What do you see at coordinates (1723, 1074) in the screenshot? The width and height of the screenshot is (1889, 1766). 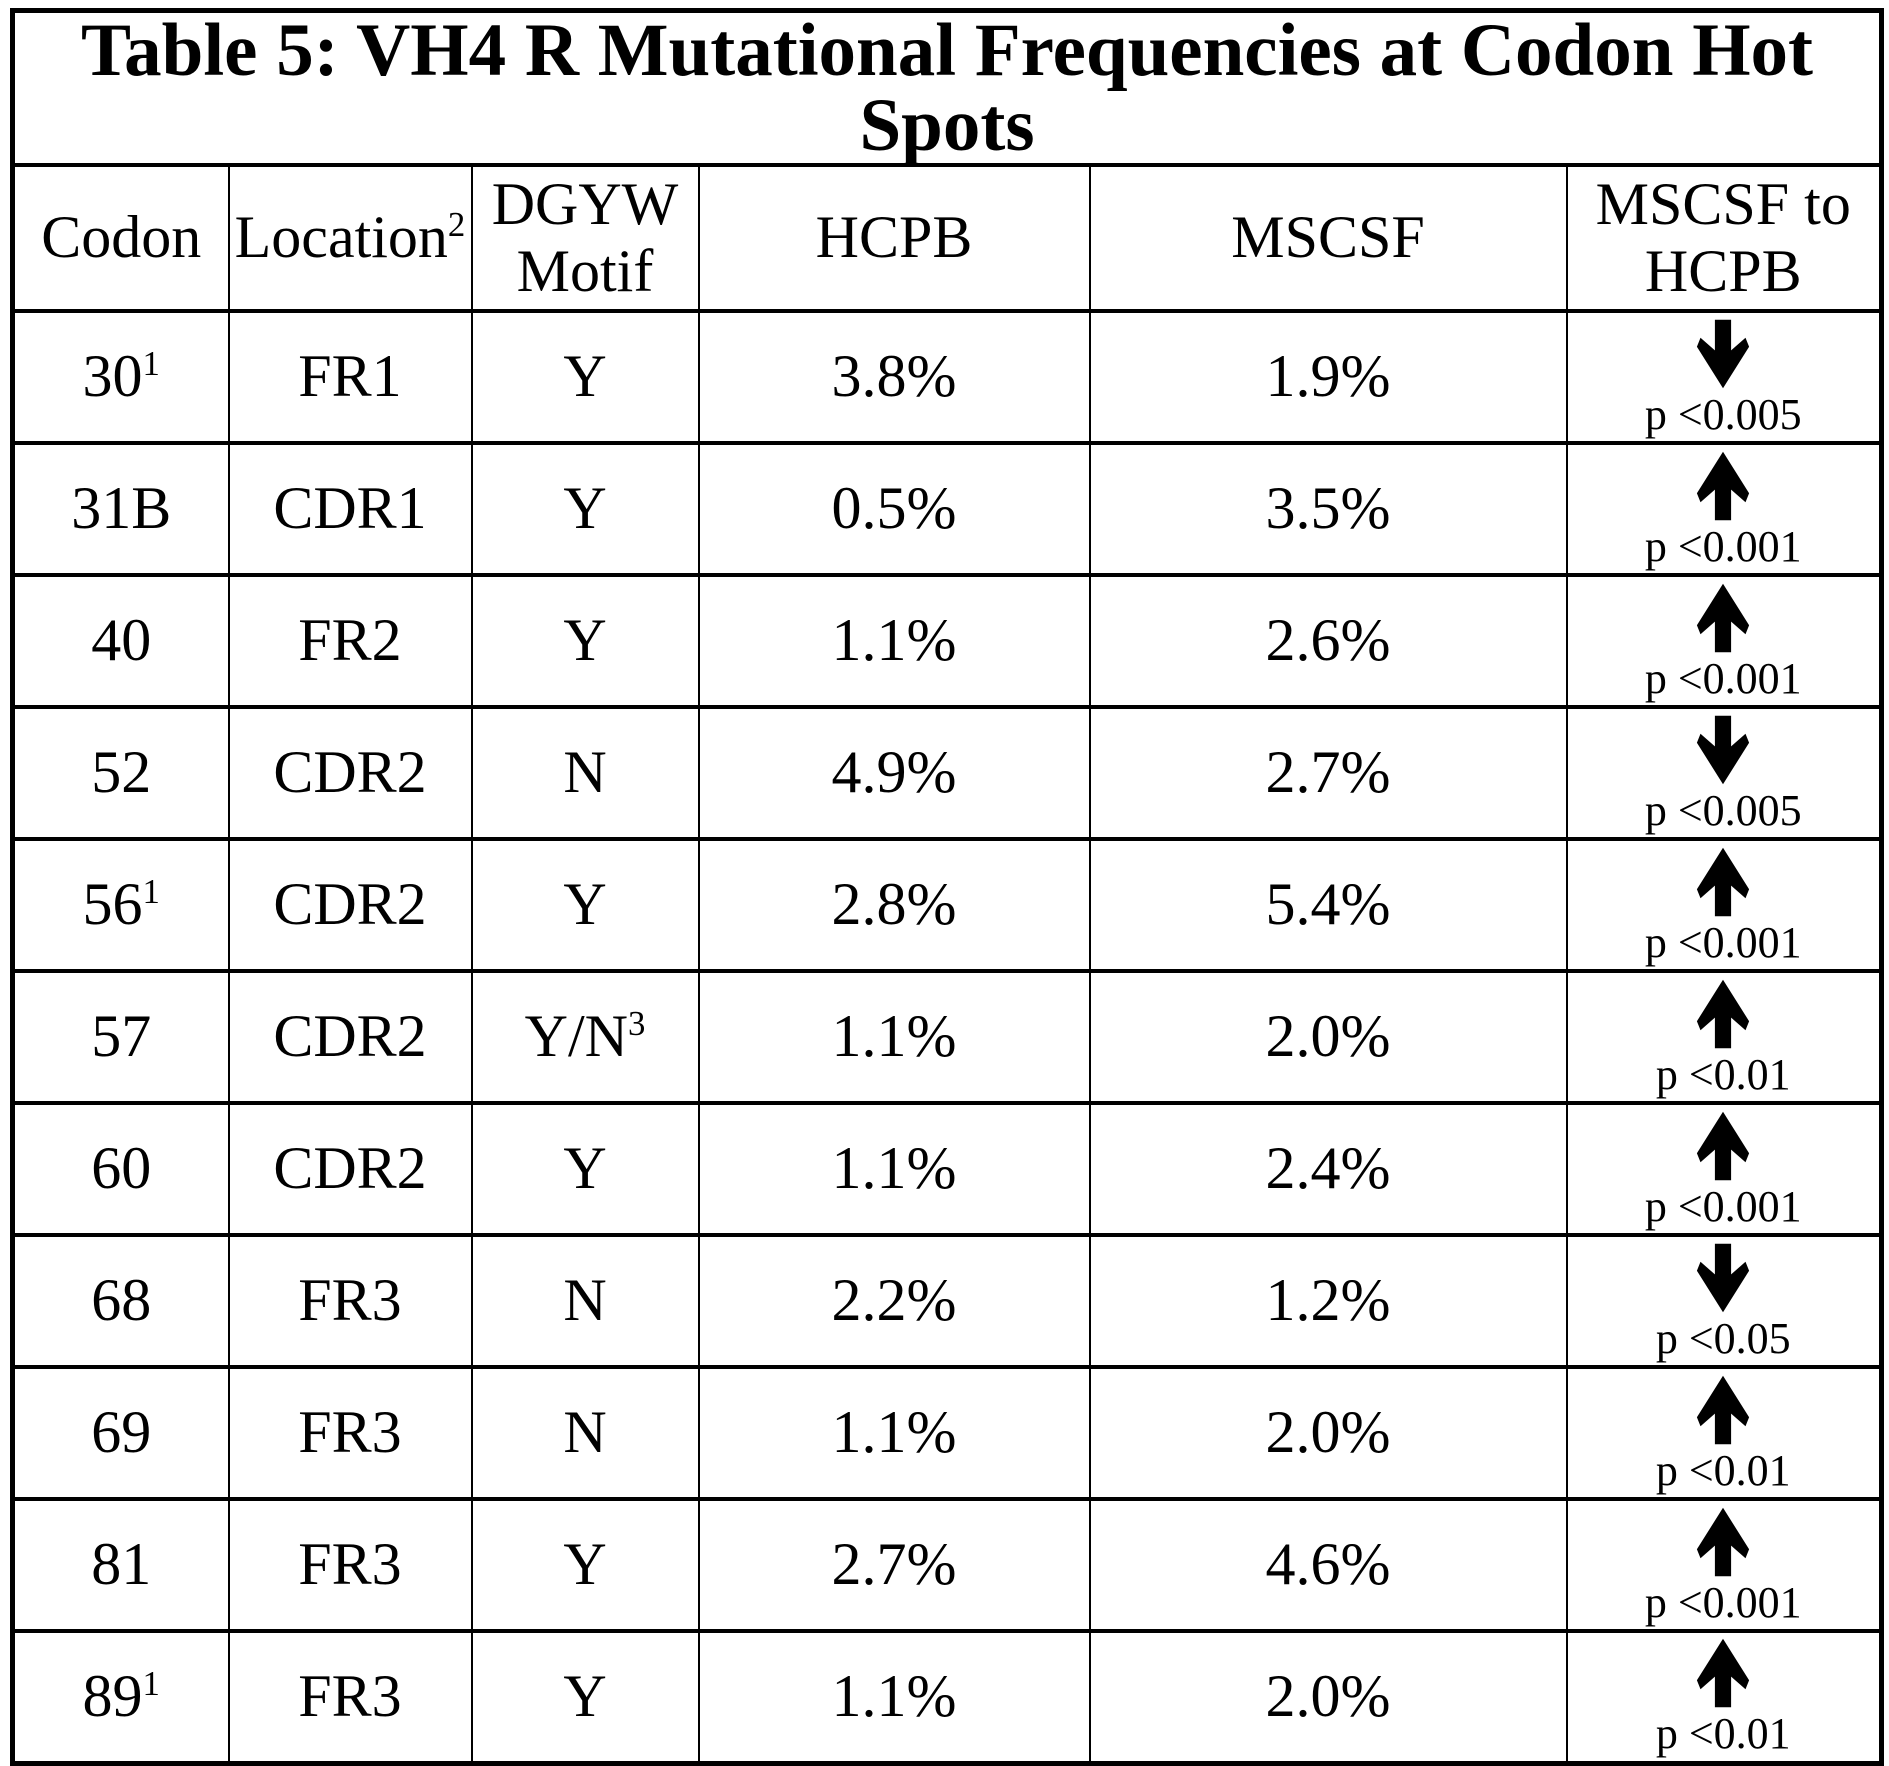 I see `p-value: p <0.01` at bounding box center [1723, 1074].